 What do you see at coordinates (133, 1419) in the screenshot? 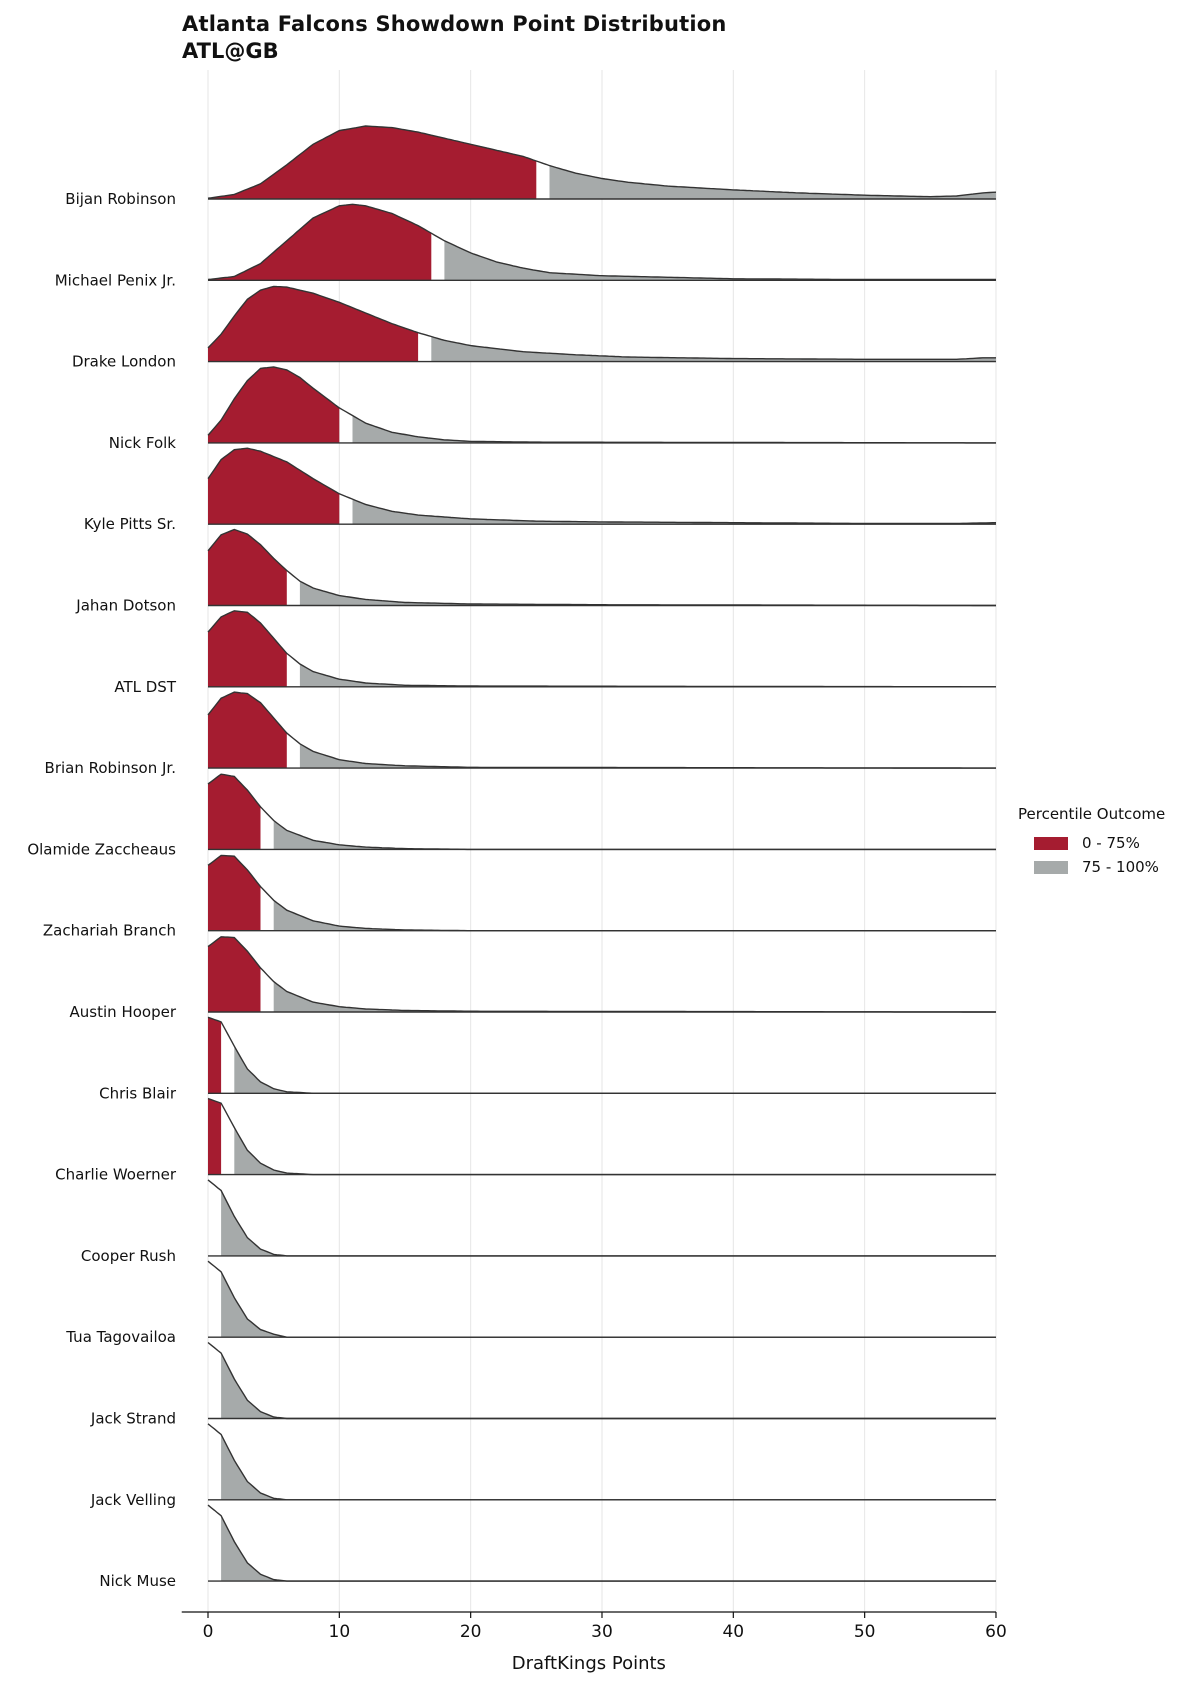
I see `series-label: Jack Strand` at bounding box center [133, 1419].